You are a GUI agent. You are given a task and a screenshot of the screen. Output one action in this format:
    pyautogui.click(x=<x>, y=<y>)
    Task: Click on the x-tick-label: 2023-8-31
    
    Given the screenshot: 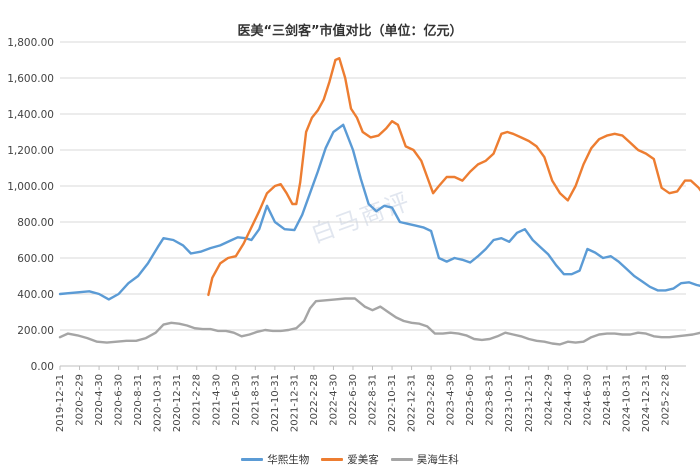 What is the action you would take?
    pyautogui.click(x=490, y=400)
    